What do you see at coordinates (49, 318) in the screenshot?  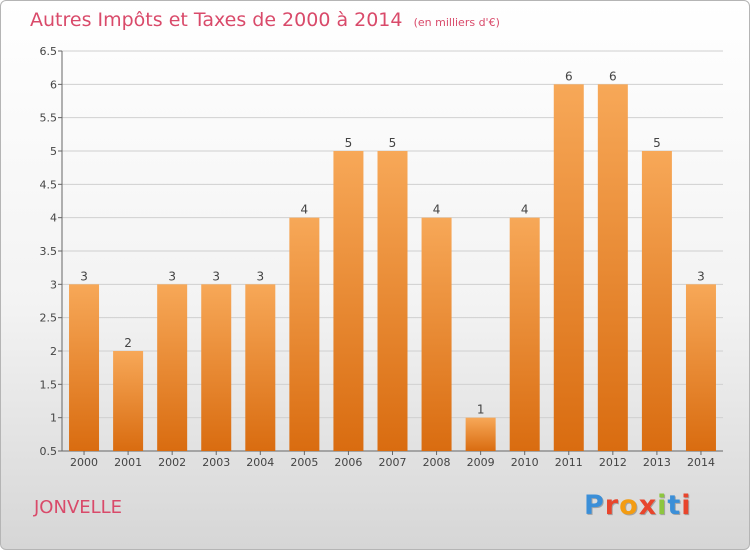 I see `y-tick-label: 2.5` at bounding box center [49, 318].